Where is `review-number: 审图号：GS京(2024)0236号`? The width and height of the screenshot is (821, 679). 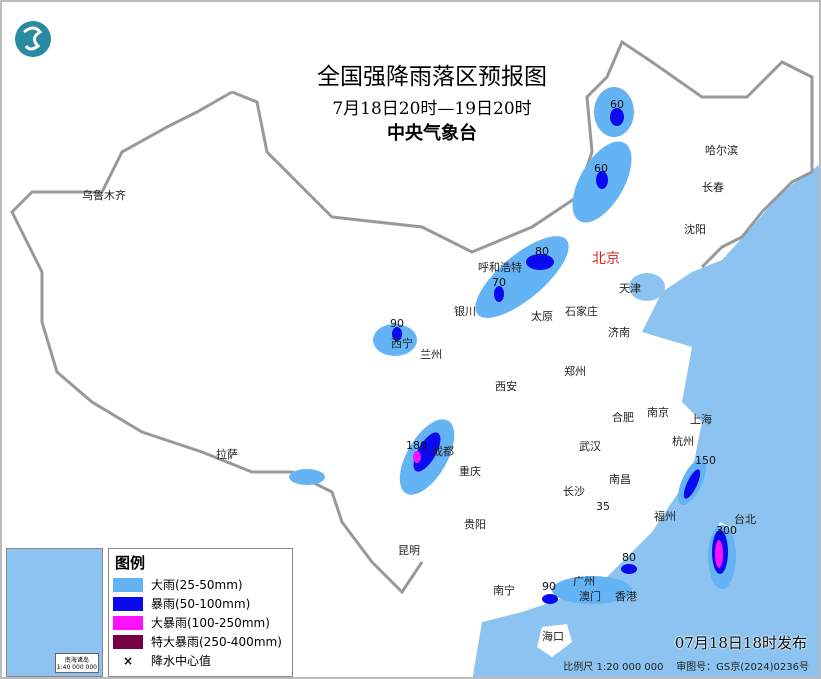
review-number: 审图号：GS京(2024)0236号 is located at coordinates (742, 667).